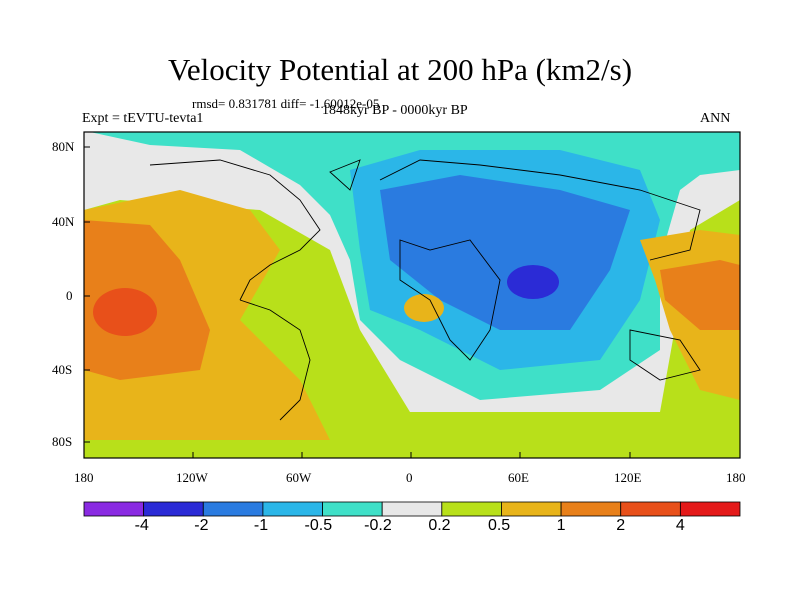  I want to click on lon-label-0: 0, so click(409, 477).